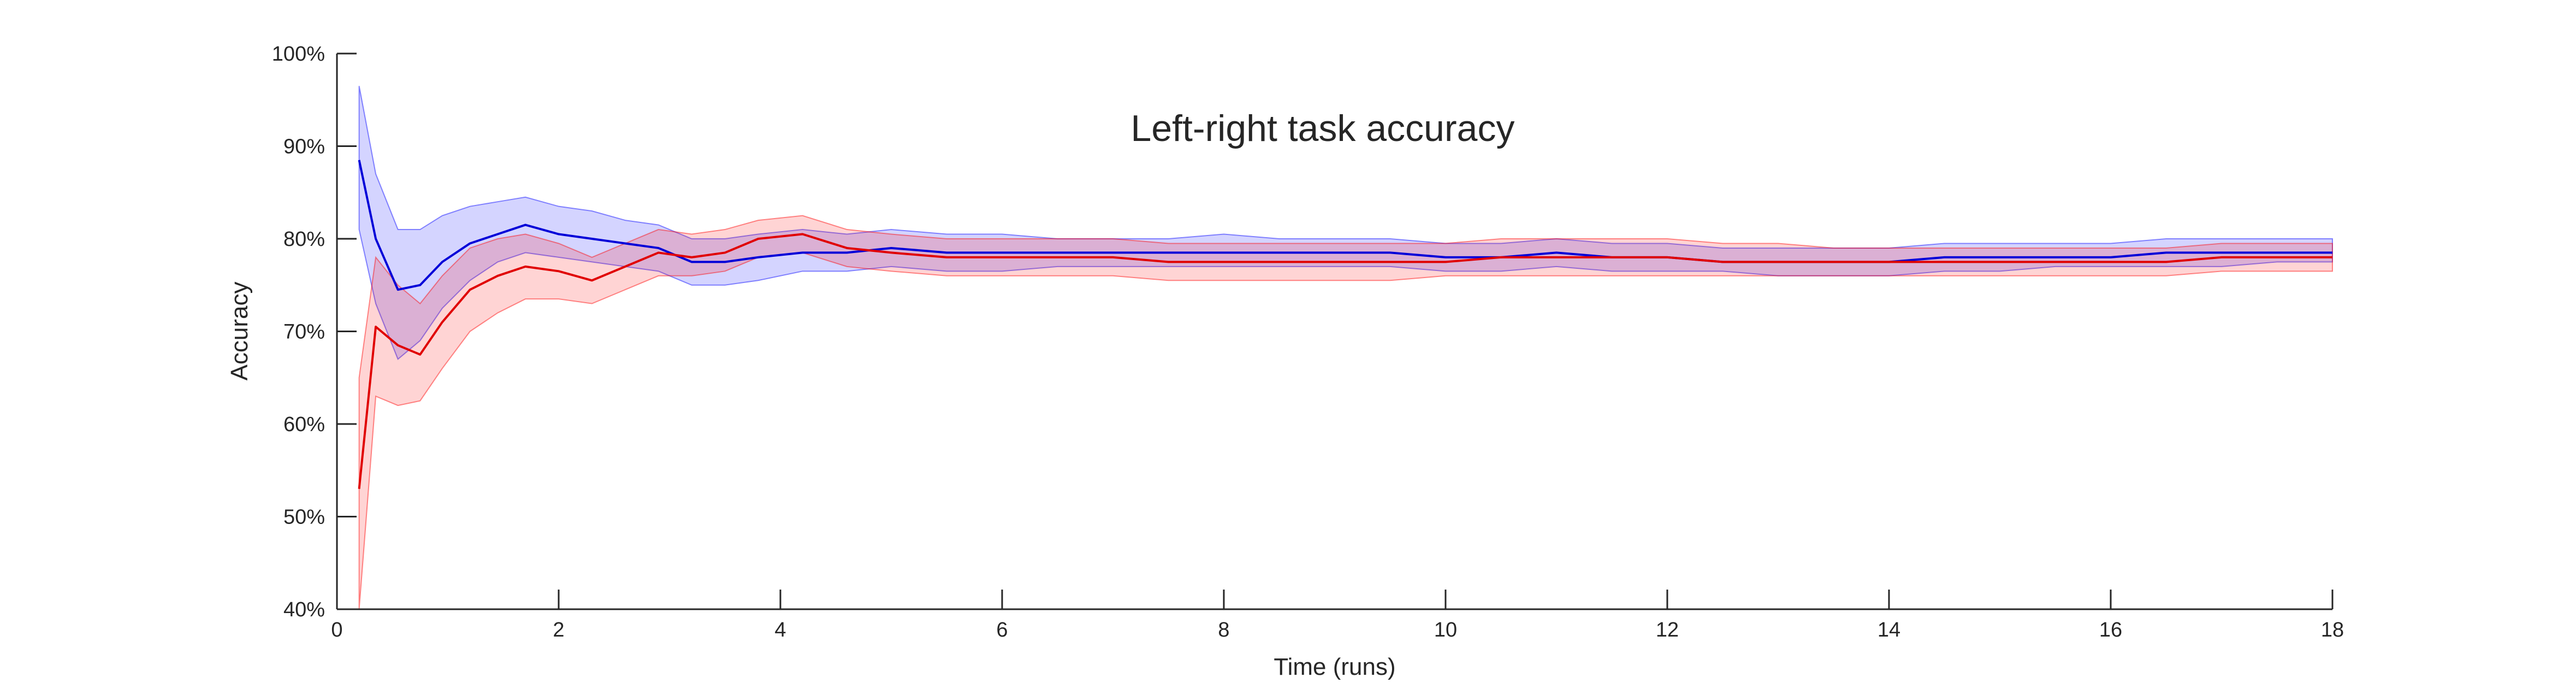 This screenshot has height=683, width=2576. Describe the element at coordinates (298, 54) in the screenshot. I see `y-tick-label: 100%` at that location.